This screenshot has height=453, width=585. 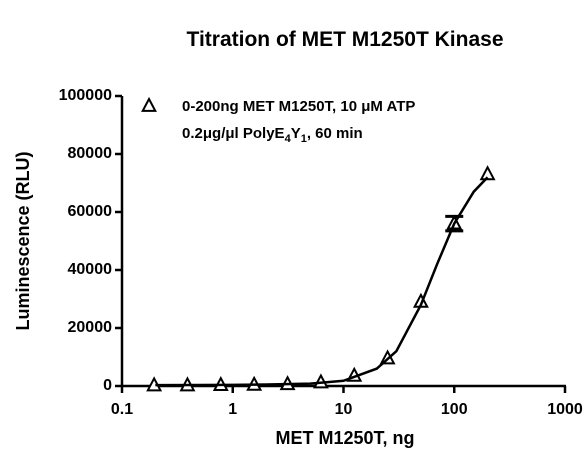 I want to click on x-tick-label: 100, so click(x=454, y=409).